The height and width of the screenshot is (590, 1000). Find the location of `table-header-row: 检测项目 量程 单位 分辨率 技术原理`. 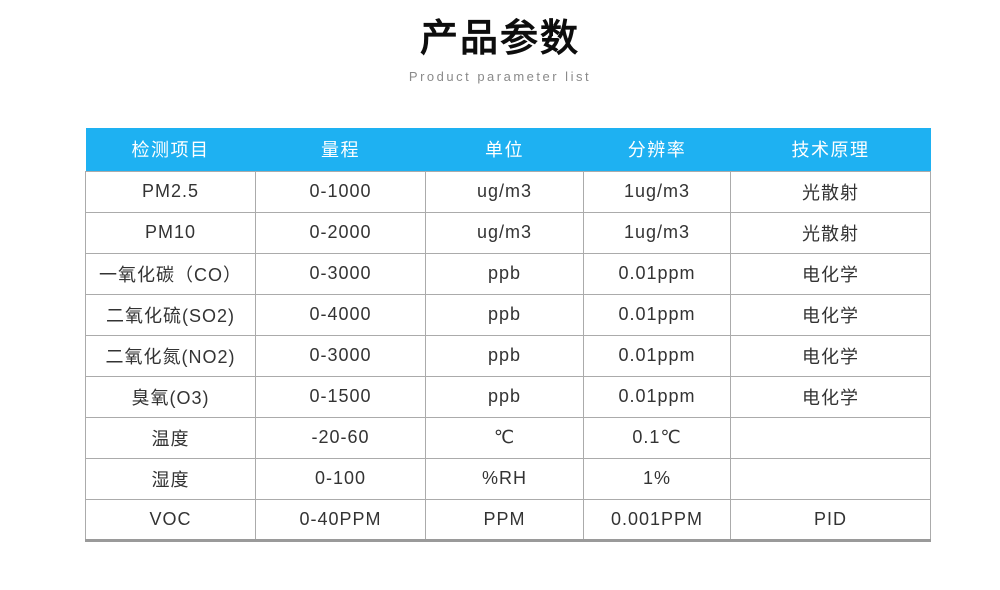

table-header-row: 检测项目 量程 单位 分辨率 技术原理 is located at coordinates (508, 149).